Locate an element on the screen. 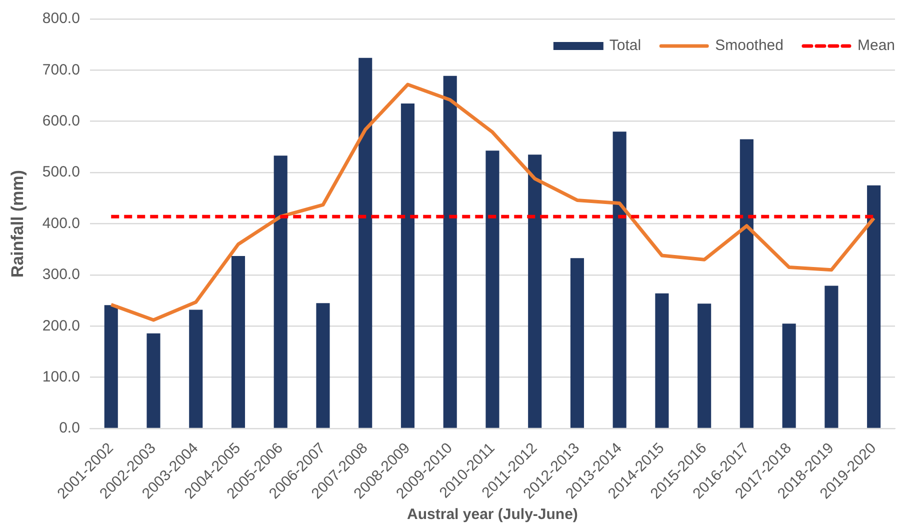 The image size is (901, 526). legend-label: Smoothed is located at coordinates (749, 45).